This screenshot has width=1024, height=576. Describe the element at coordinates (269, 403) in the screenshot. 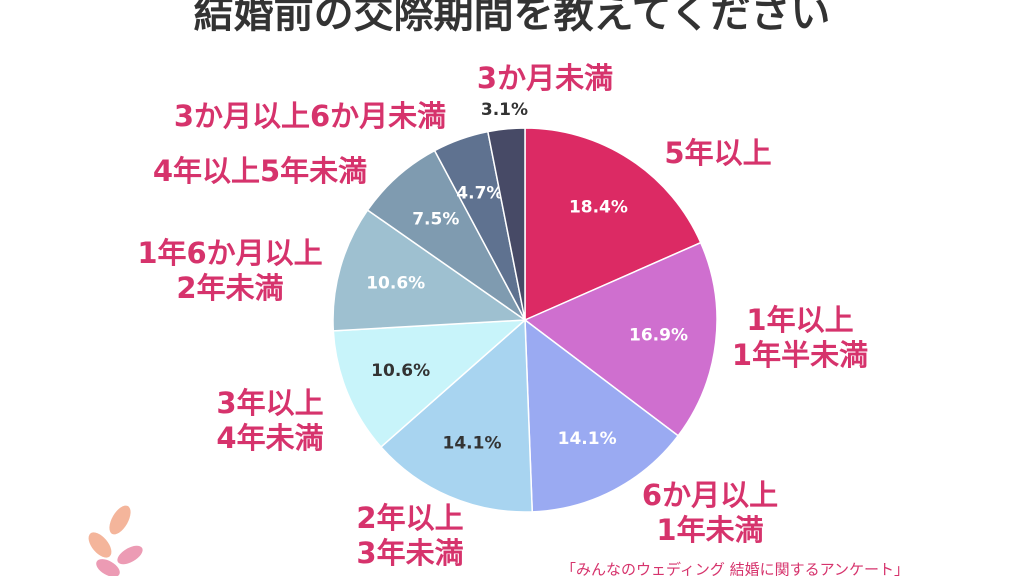

I see `category-label: 3年以上` at that location.